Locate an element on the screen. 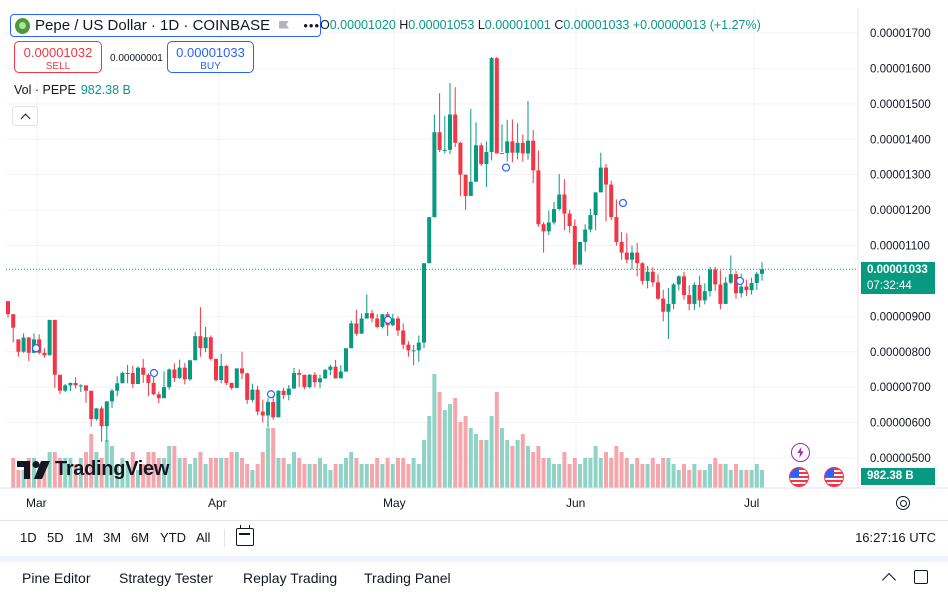 This screenshot has width=948, height=596. range-1d-button: 1D is located at coordinates (28, 537).